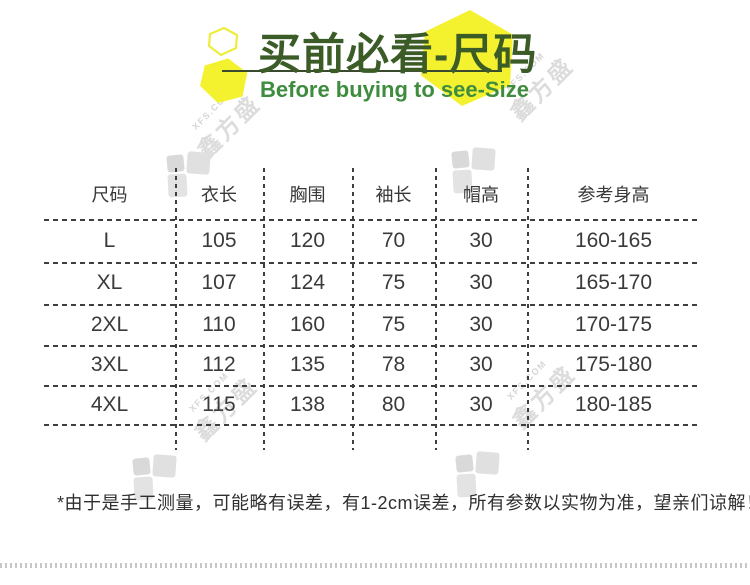 Image resolution: width=750 pixels, height=585 pixels. What do you see at coordinates (398, 55) in the screenshot?
I see `page-title: 买前必看-尺码` at bounding box center [398, 55].